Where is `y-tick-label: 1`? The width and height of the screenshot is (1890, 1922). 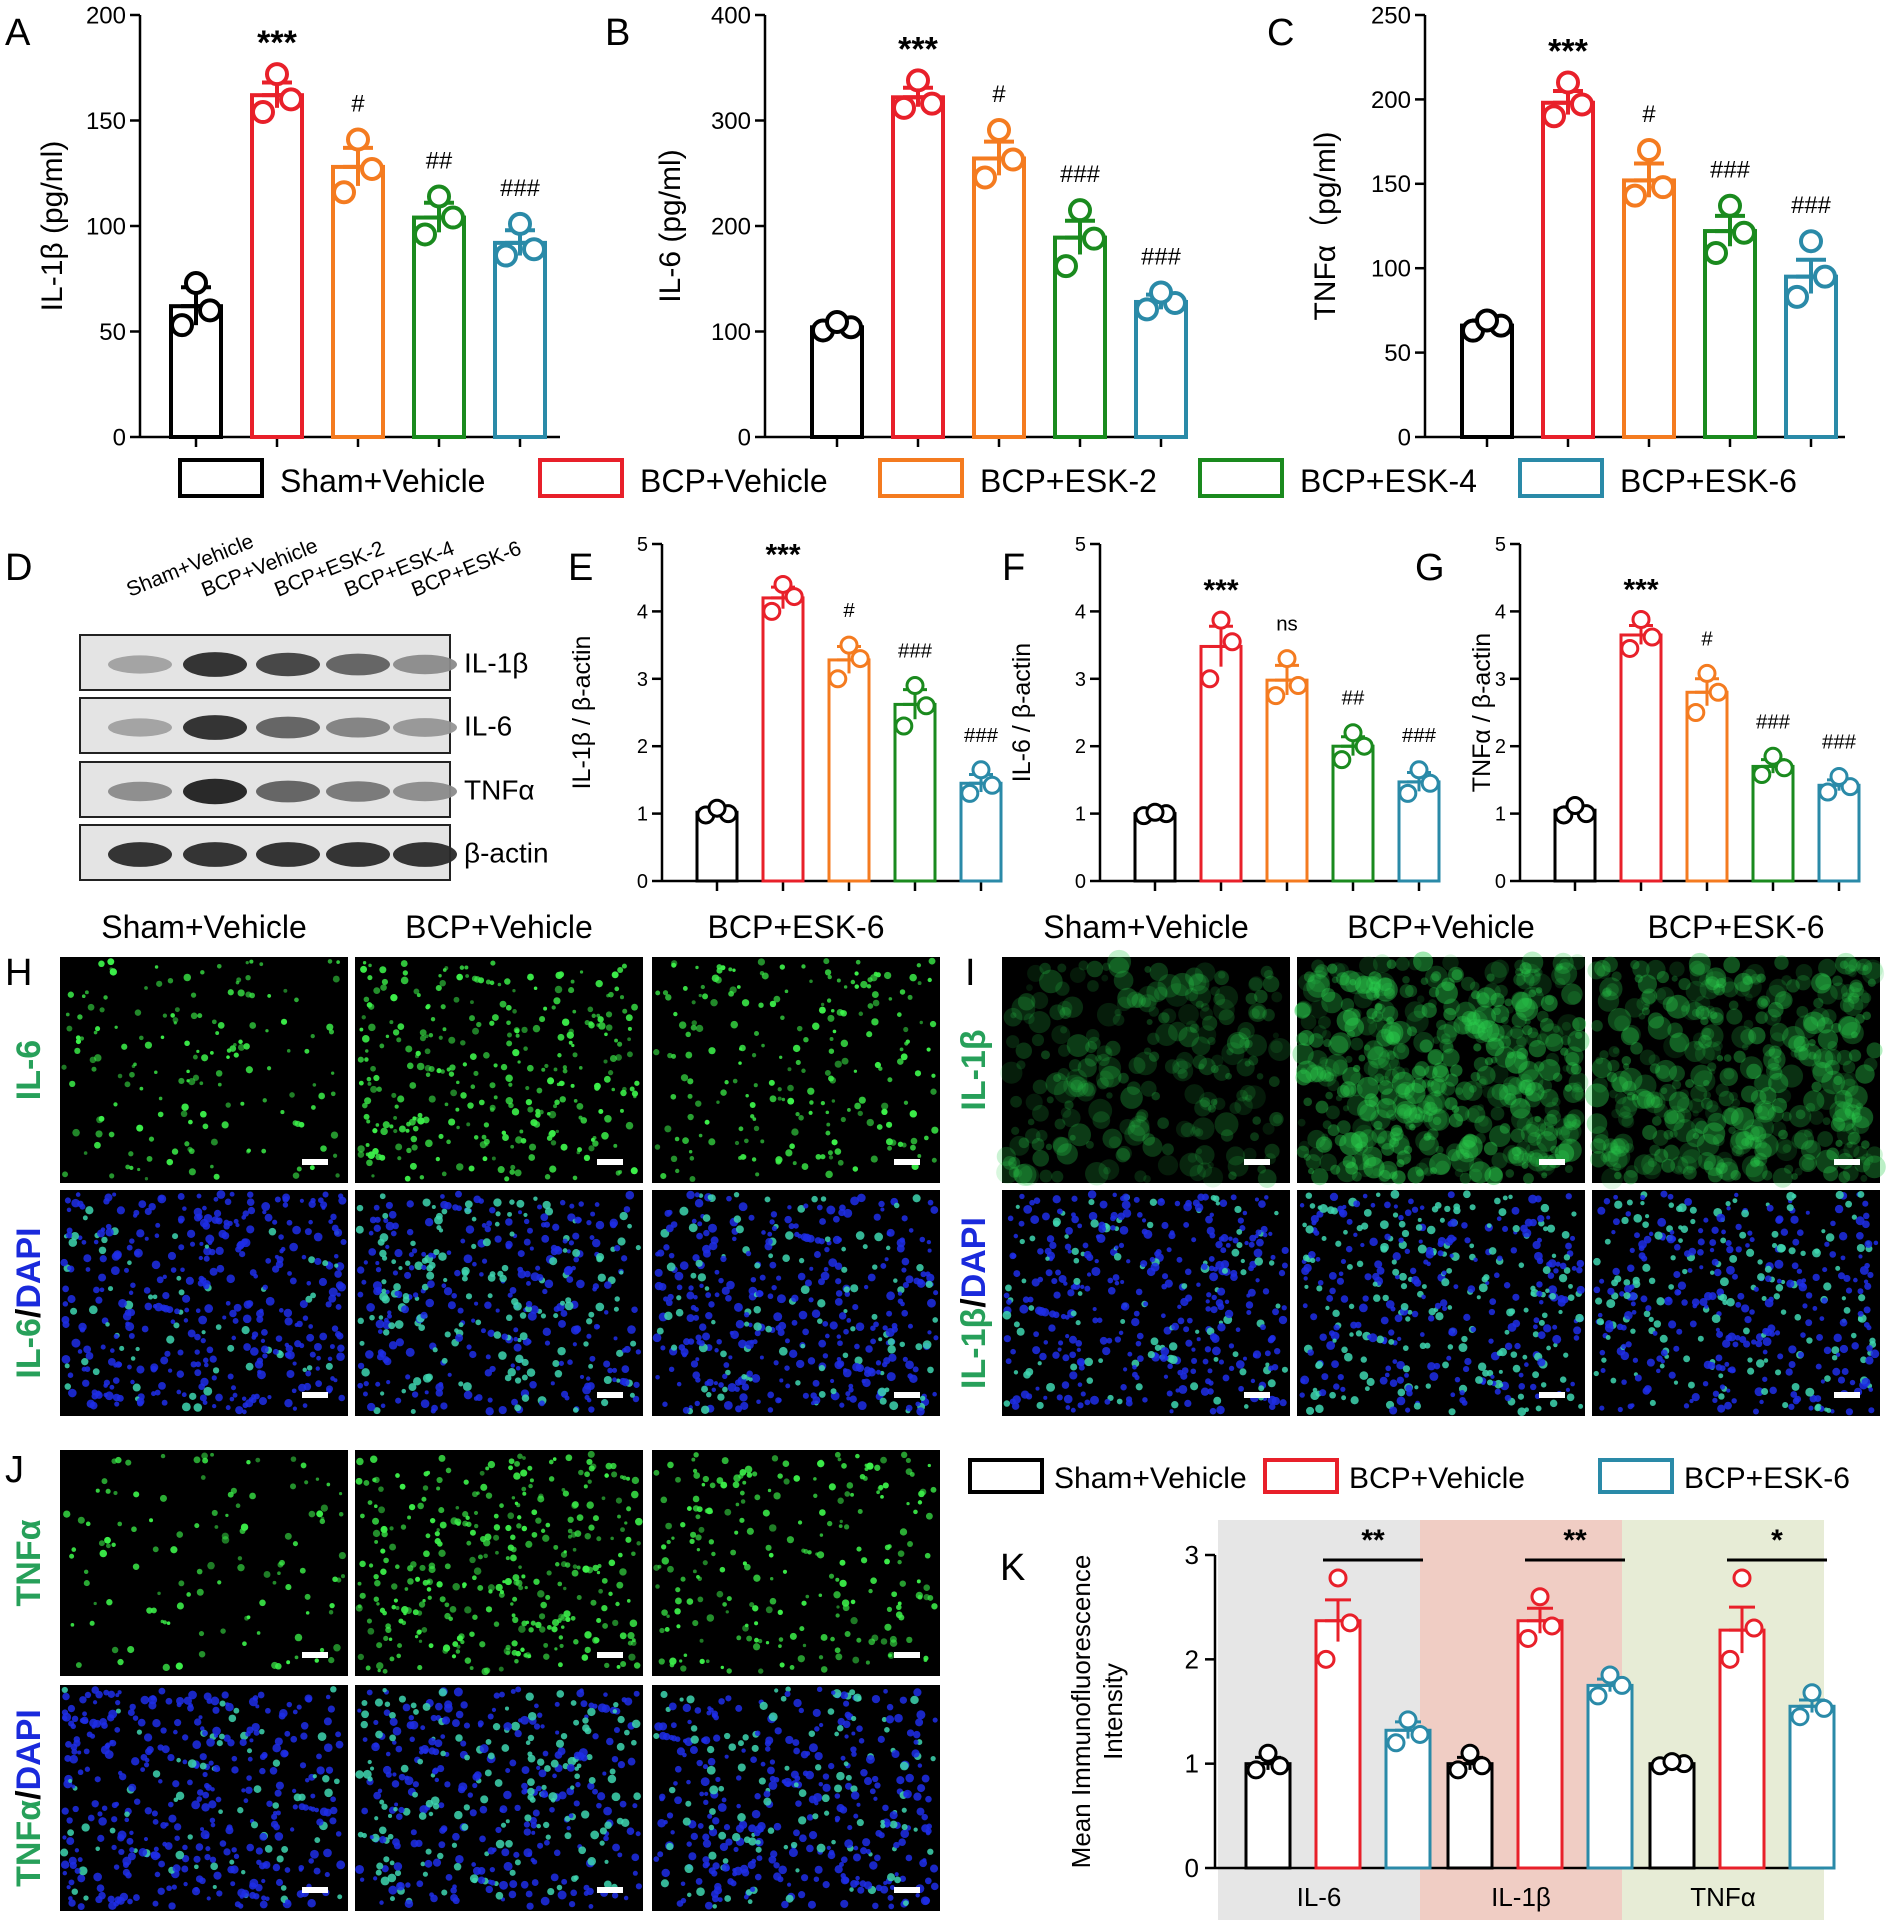
y-tick-label: 1 is located at coordinates (642, 815).